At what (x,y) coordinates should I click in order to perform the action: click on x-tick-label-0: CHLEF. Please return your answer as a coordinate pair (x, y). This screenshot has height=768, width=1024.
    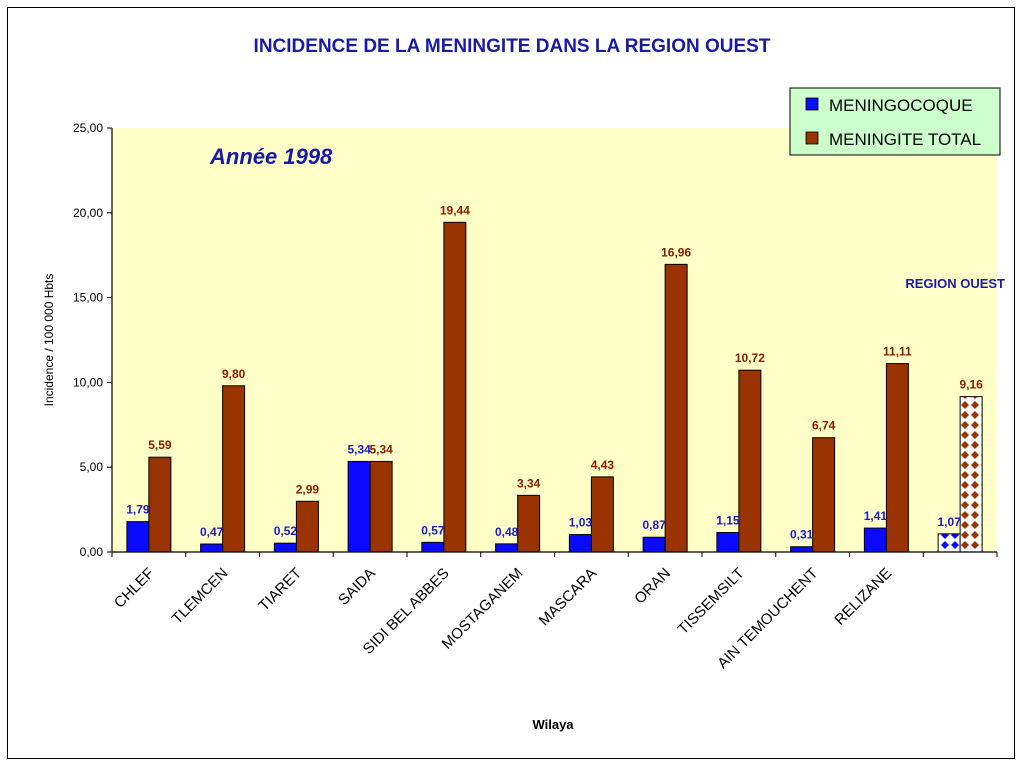
    Looking at the image, I should click on (134, 588).